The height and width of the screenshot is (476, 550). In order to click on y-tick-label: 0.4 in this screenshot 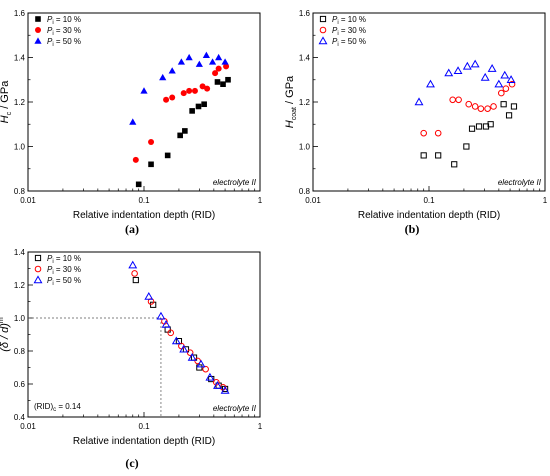, I will do `click(20, 417)`.